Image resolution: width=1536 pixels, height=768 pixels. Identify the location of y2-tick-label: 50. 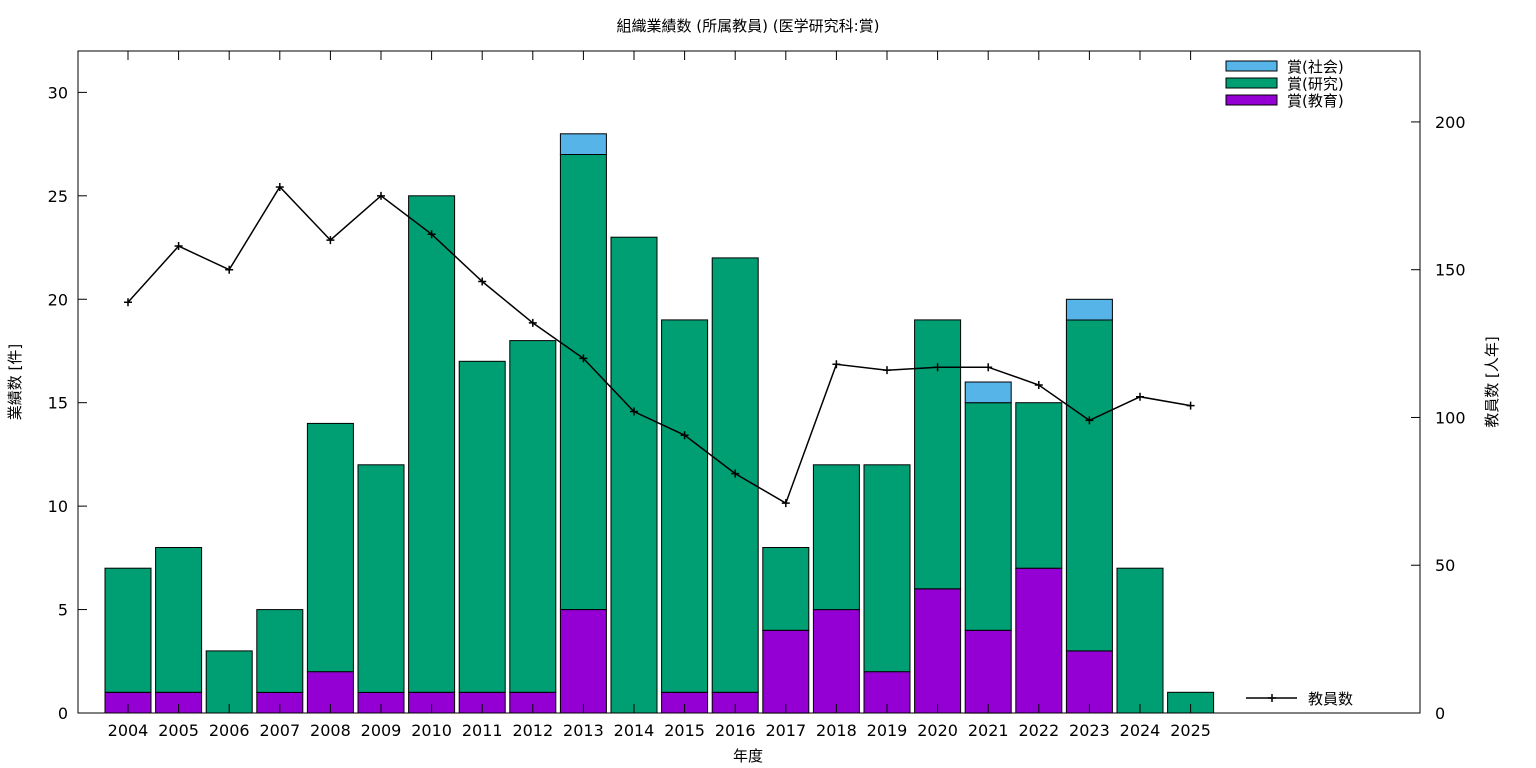
(1445, 565).